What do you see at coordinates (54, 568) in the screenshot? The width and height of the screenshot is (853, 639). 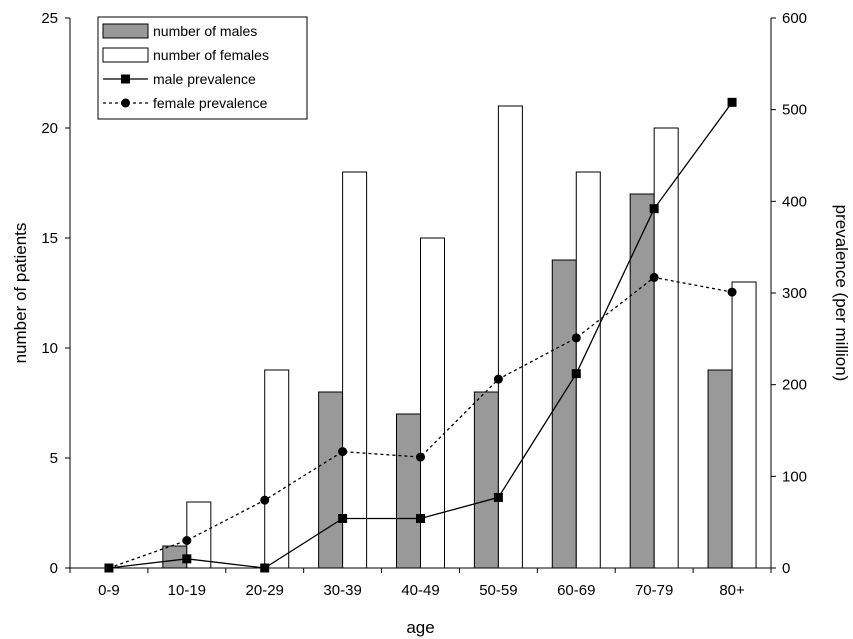 I see `left-tick-label-0: 0` at bounding box center [54, 568].